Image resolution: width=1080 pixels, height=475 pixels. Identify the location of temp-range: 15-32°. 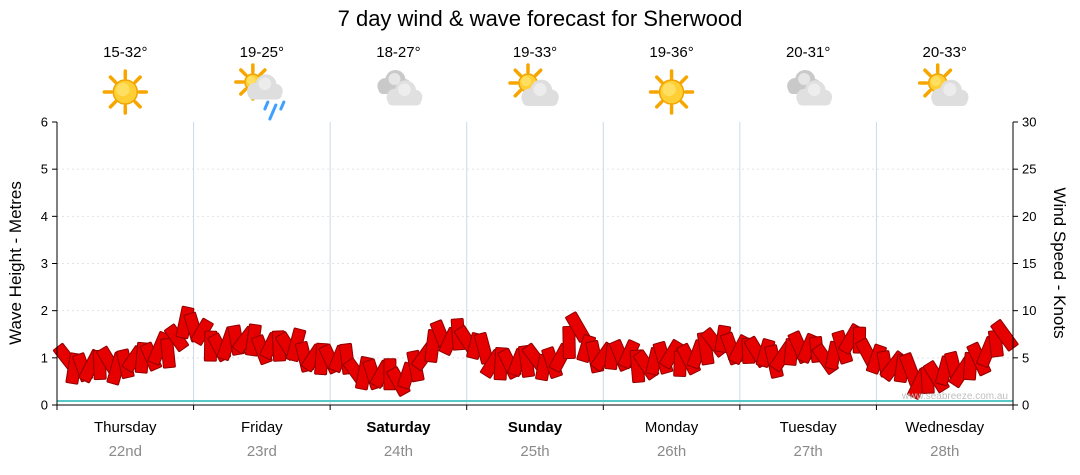
(125, 52).